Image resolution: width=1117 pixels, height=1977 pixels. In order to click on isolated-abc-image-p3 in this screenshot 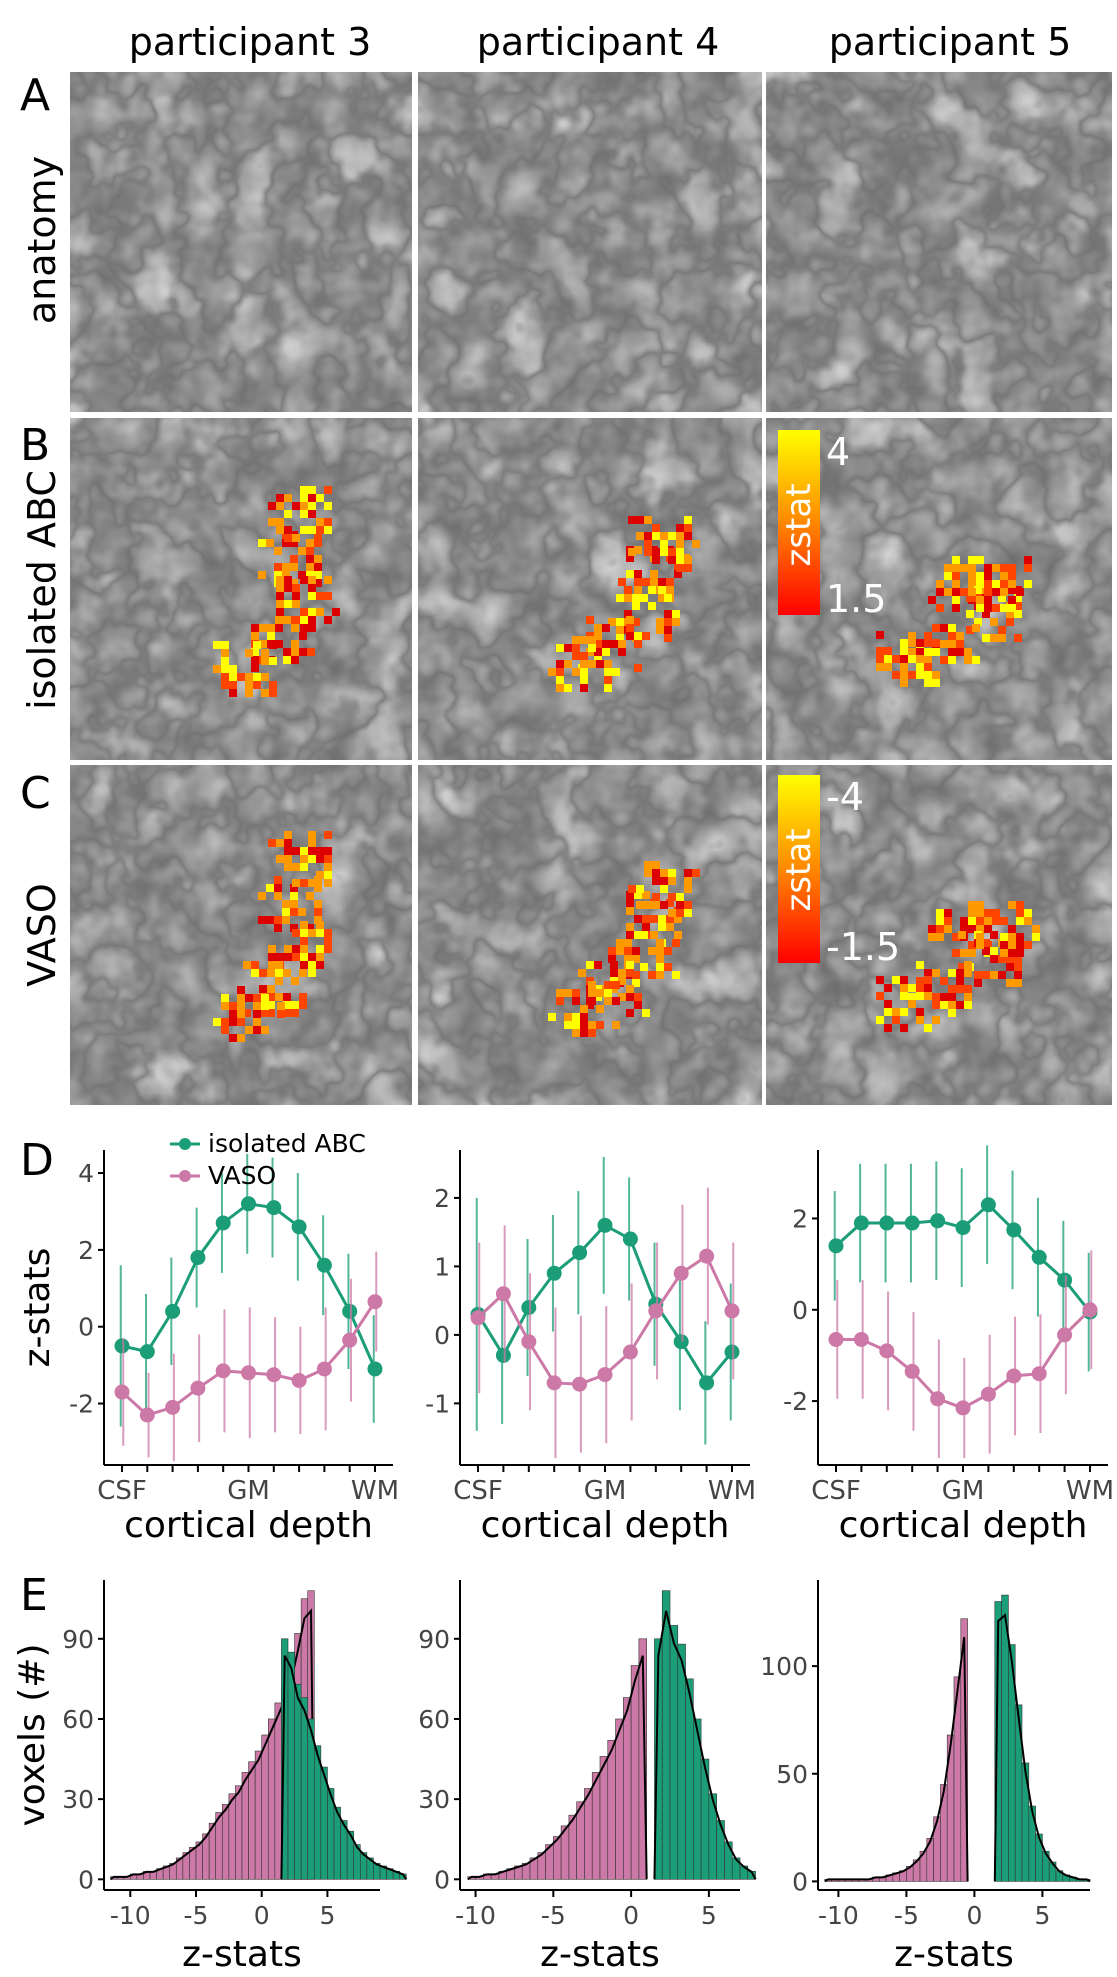, I will do `click(241, 589)`.